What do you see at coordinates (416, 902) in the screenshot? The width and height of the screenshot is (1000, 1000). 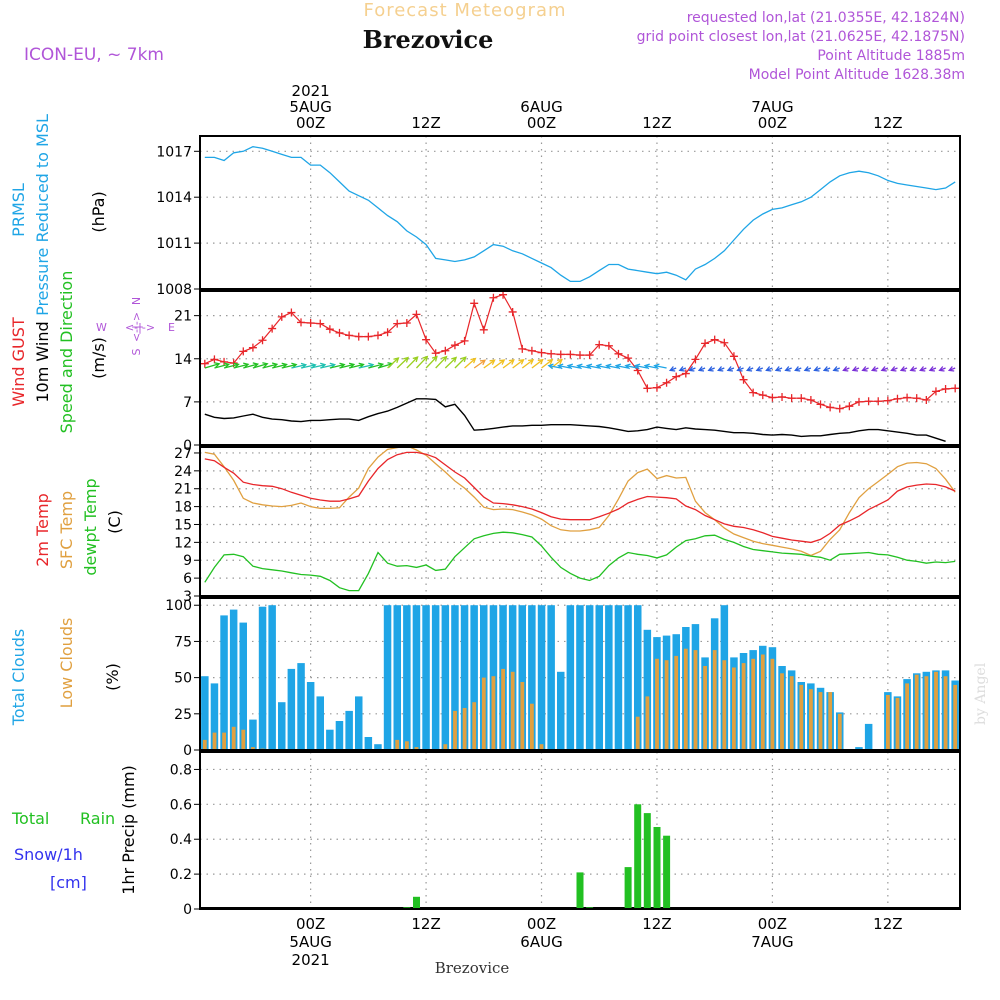 I see `rain-bar` at bounding box center [416, 902].